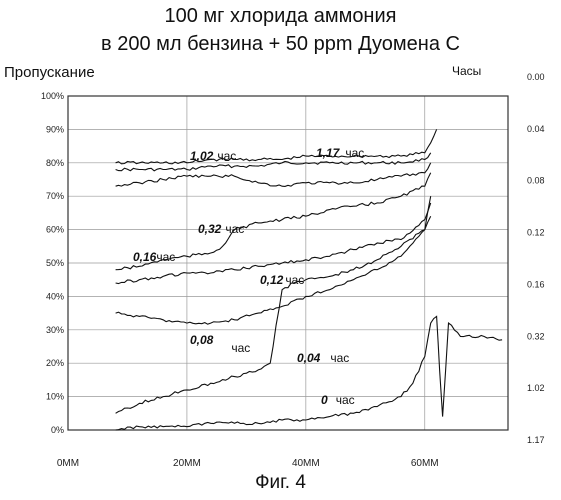  Describe the element at coordinates (536, 388) in the screenshot. I see `right-tick-label: 1.02` at that location.